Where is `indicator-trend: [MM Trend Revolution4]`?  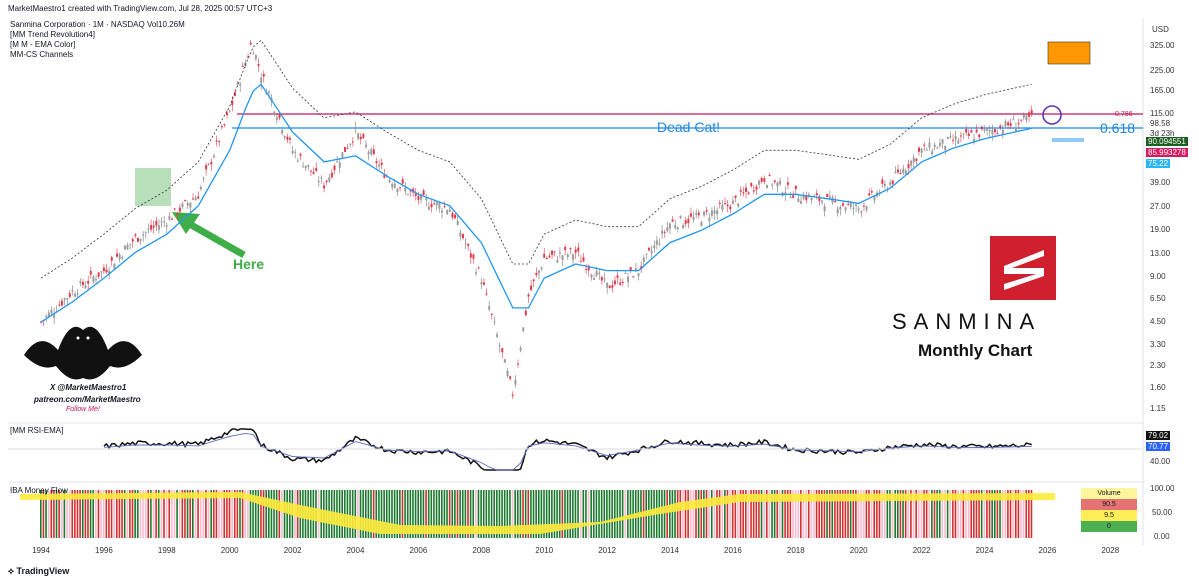
indicator-trend: [MM Trend Revolution4] is located at coordinates (52, 34).